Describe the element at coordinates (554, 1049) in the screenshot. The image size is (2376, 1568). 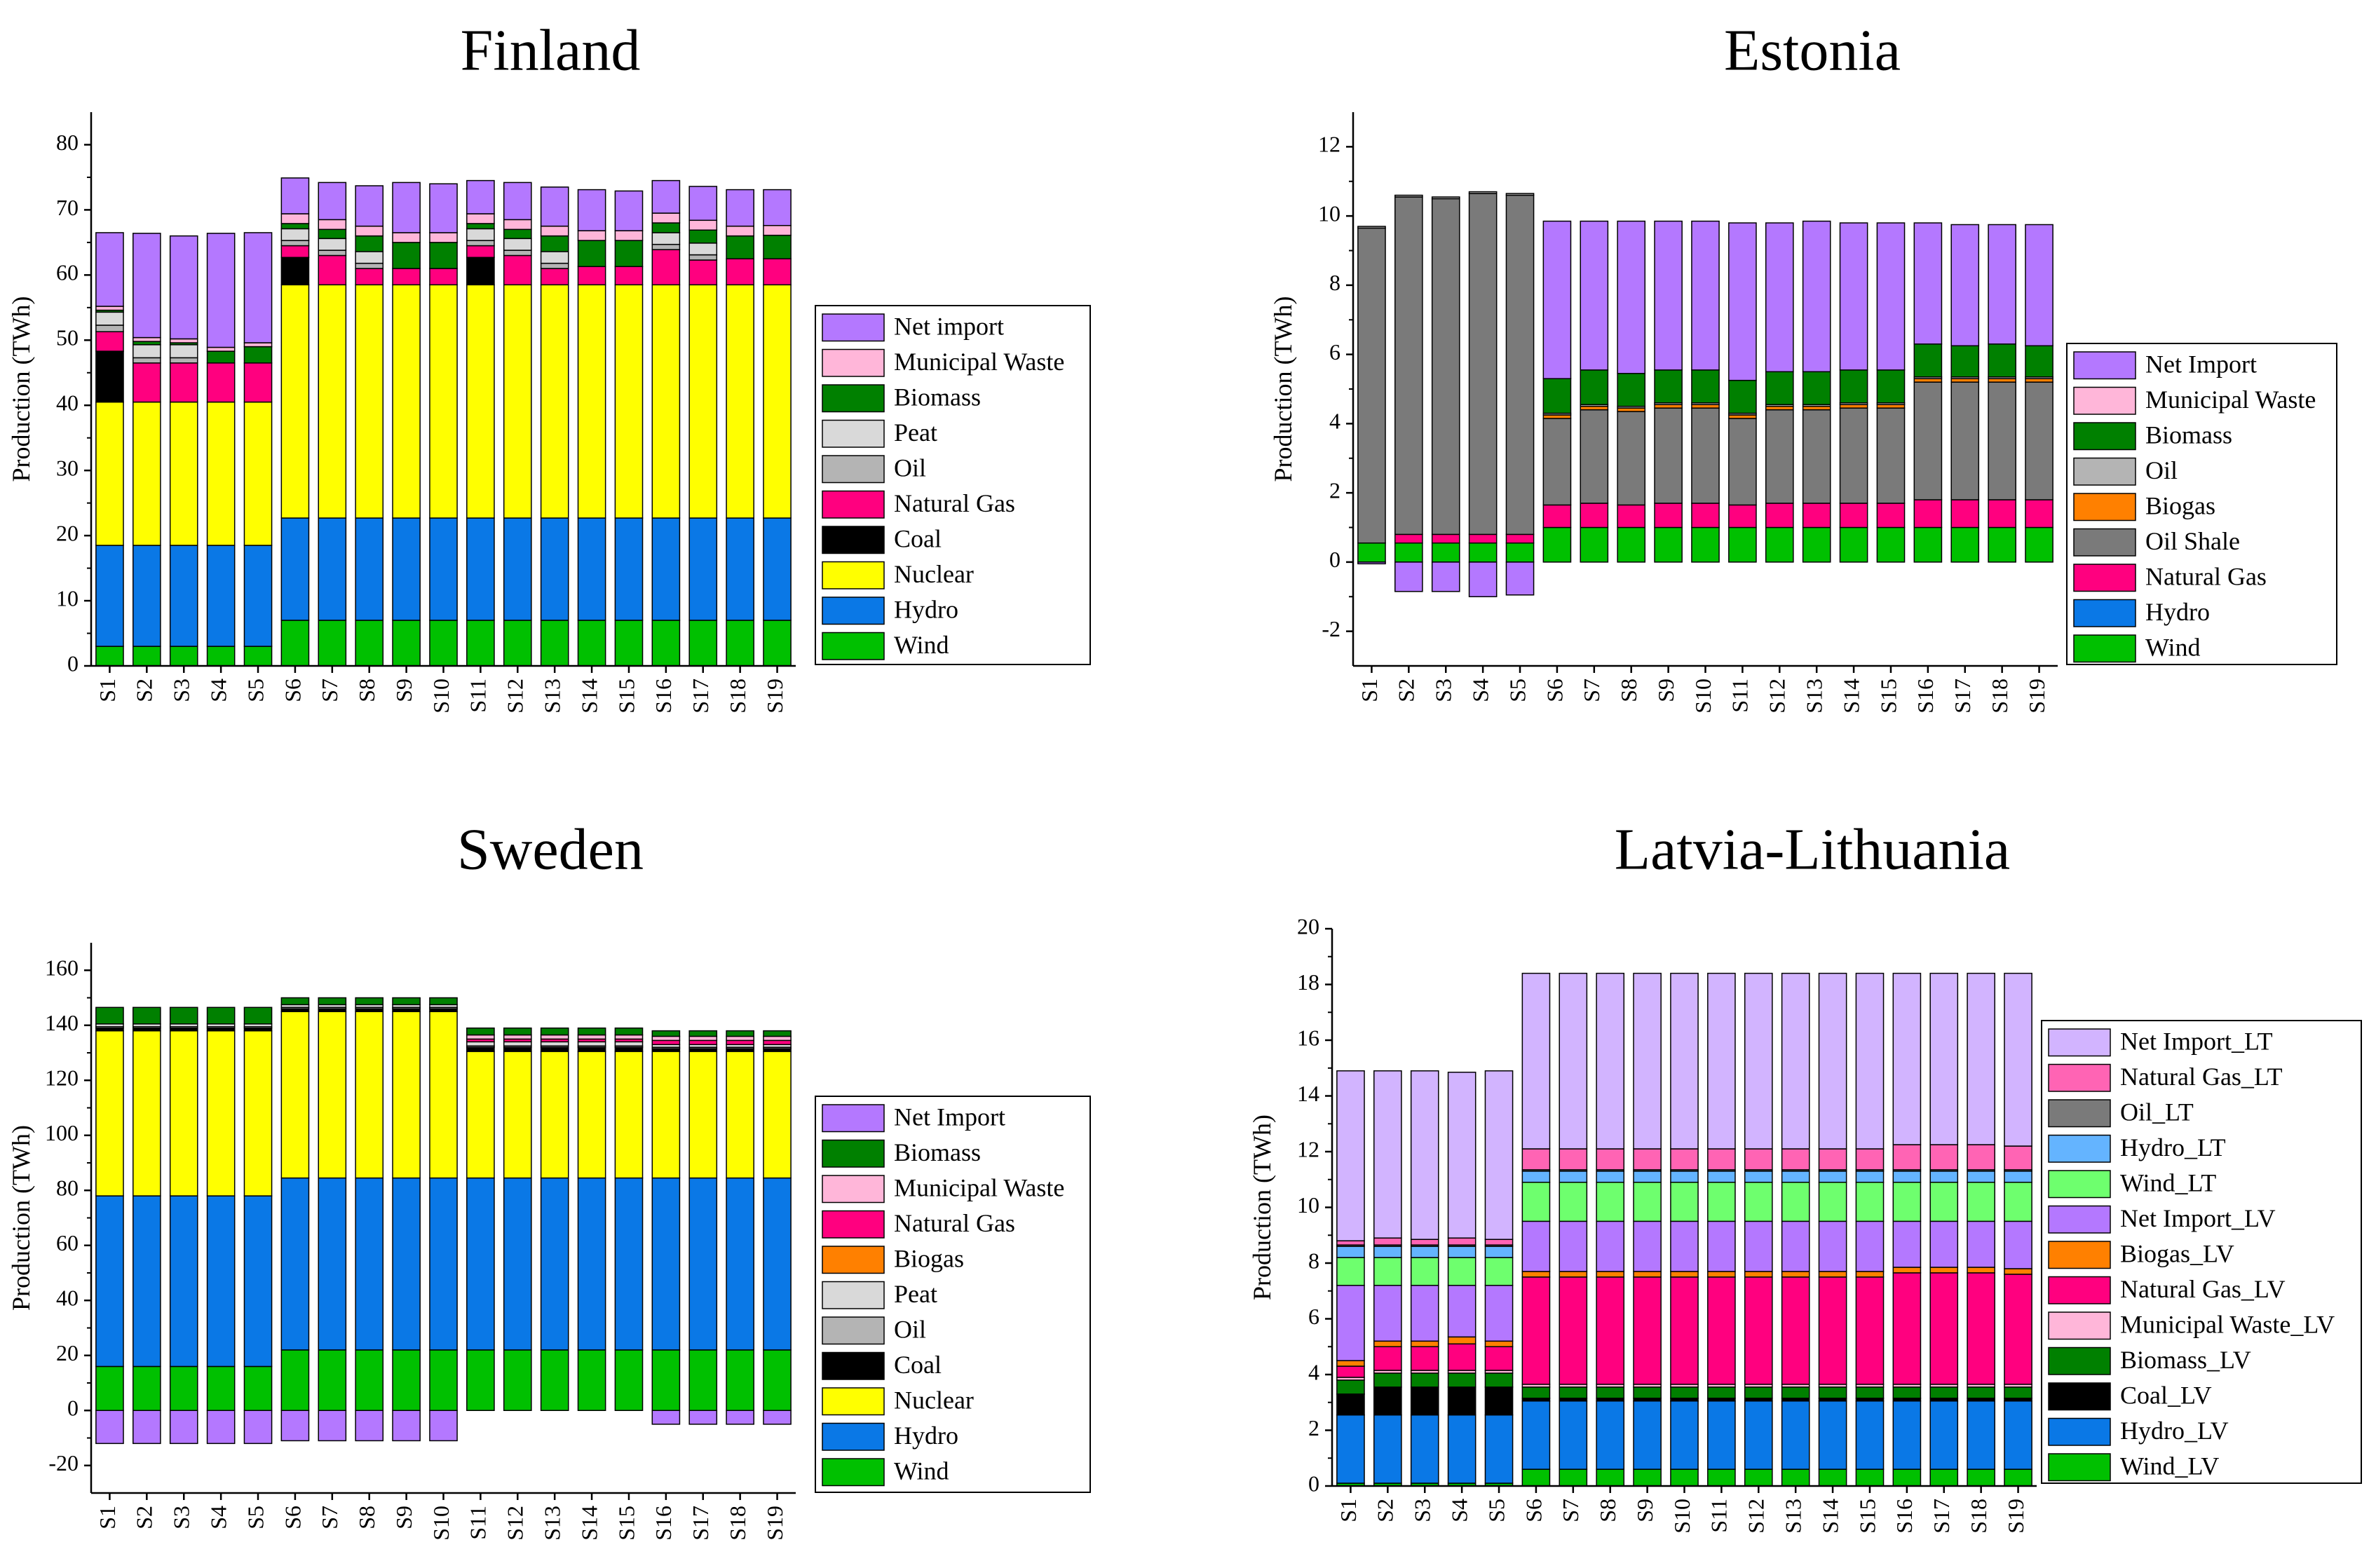
I see `bar-segment-coal-s13` at that location.